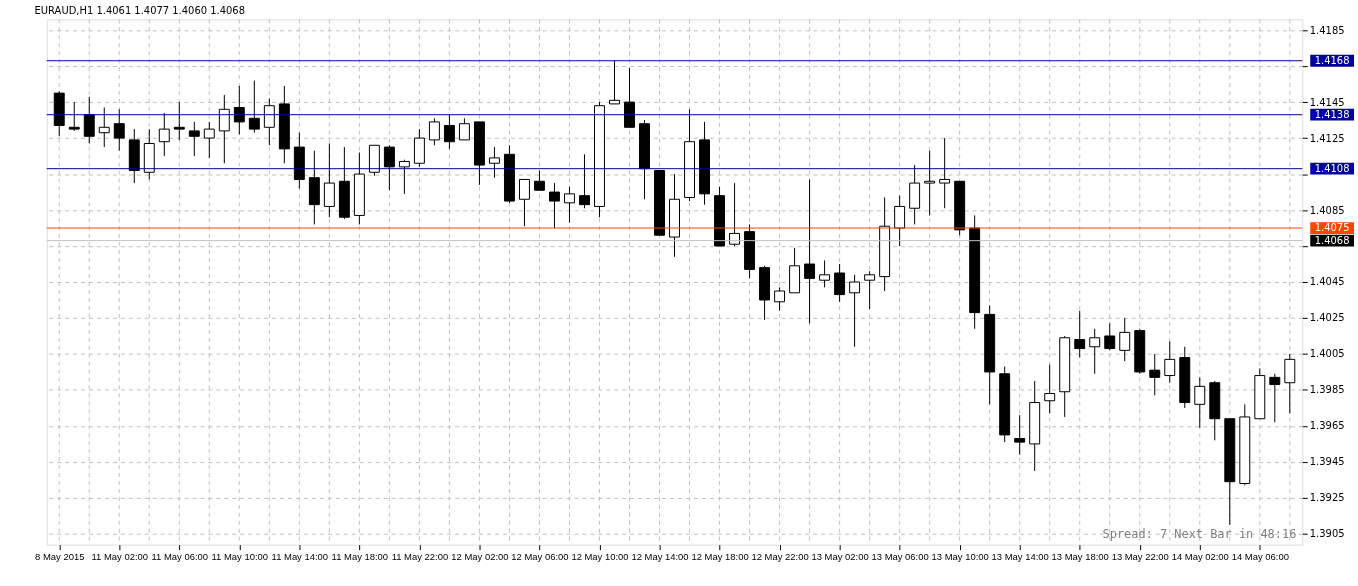 The width and height of the screenshot is (1358, 586). What do you see at coordinates (1200, 557) in the screenshot?
I see `x-tick-label: 14 May 02:00` at bounding box center [1200, 557].